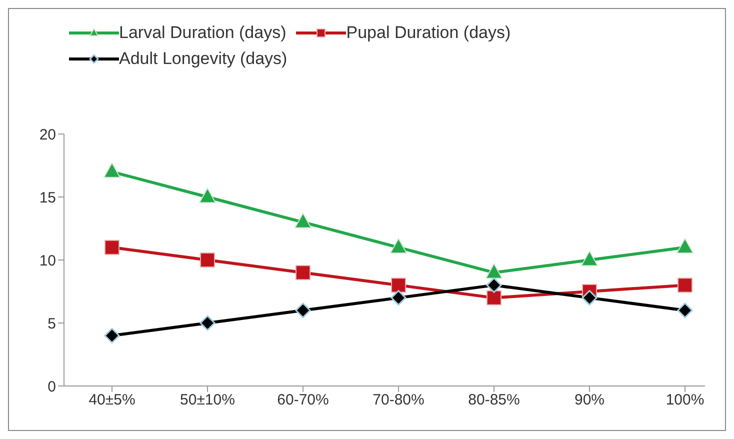 The width and height of the screenshot is (734, 439). Describe the element at coordinates (52, 387) in the screenshot. I see `y-tick-label: 0` at that location.